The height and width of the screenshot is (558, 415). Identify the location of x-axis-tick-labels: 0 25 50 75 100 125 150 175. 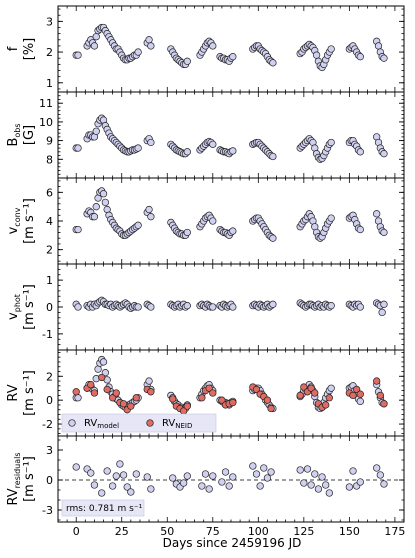
(239, 531).